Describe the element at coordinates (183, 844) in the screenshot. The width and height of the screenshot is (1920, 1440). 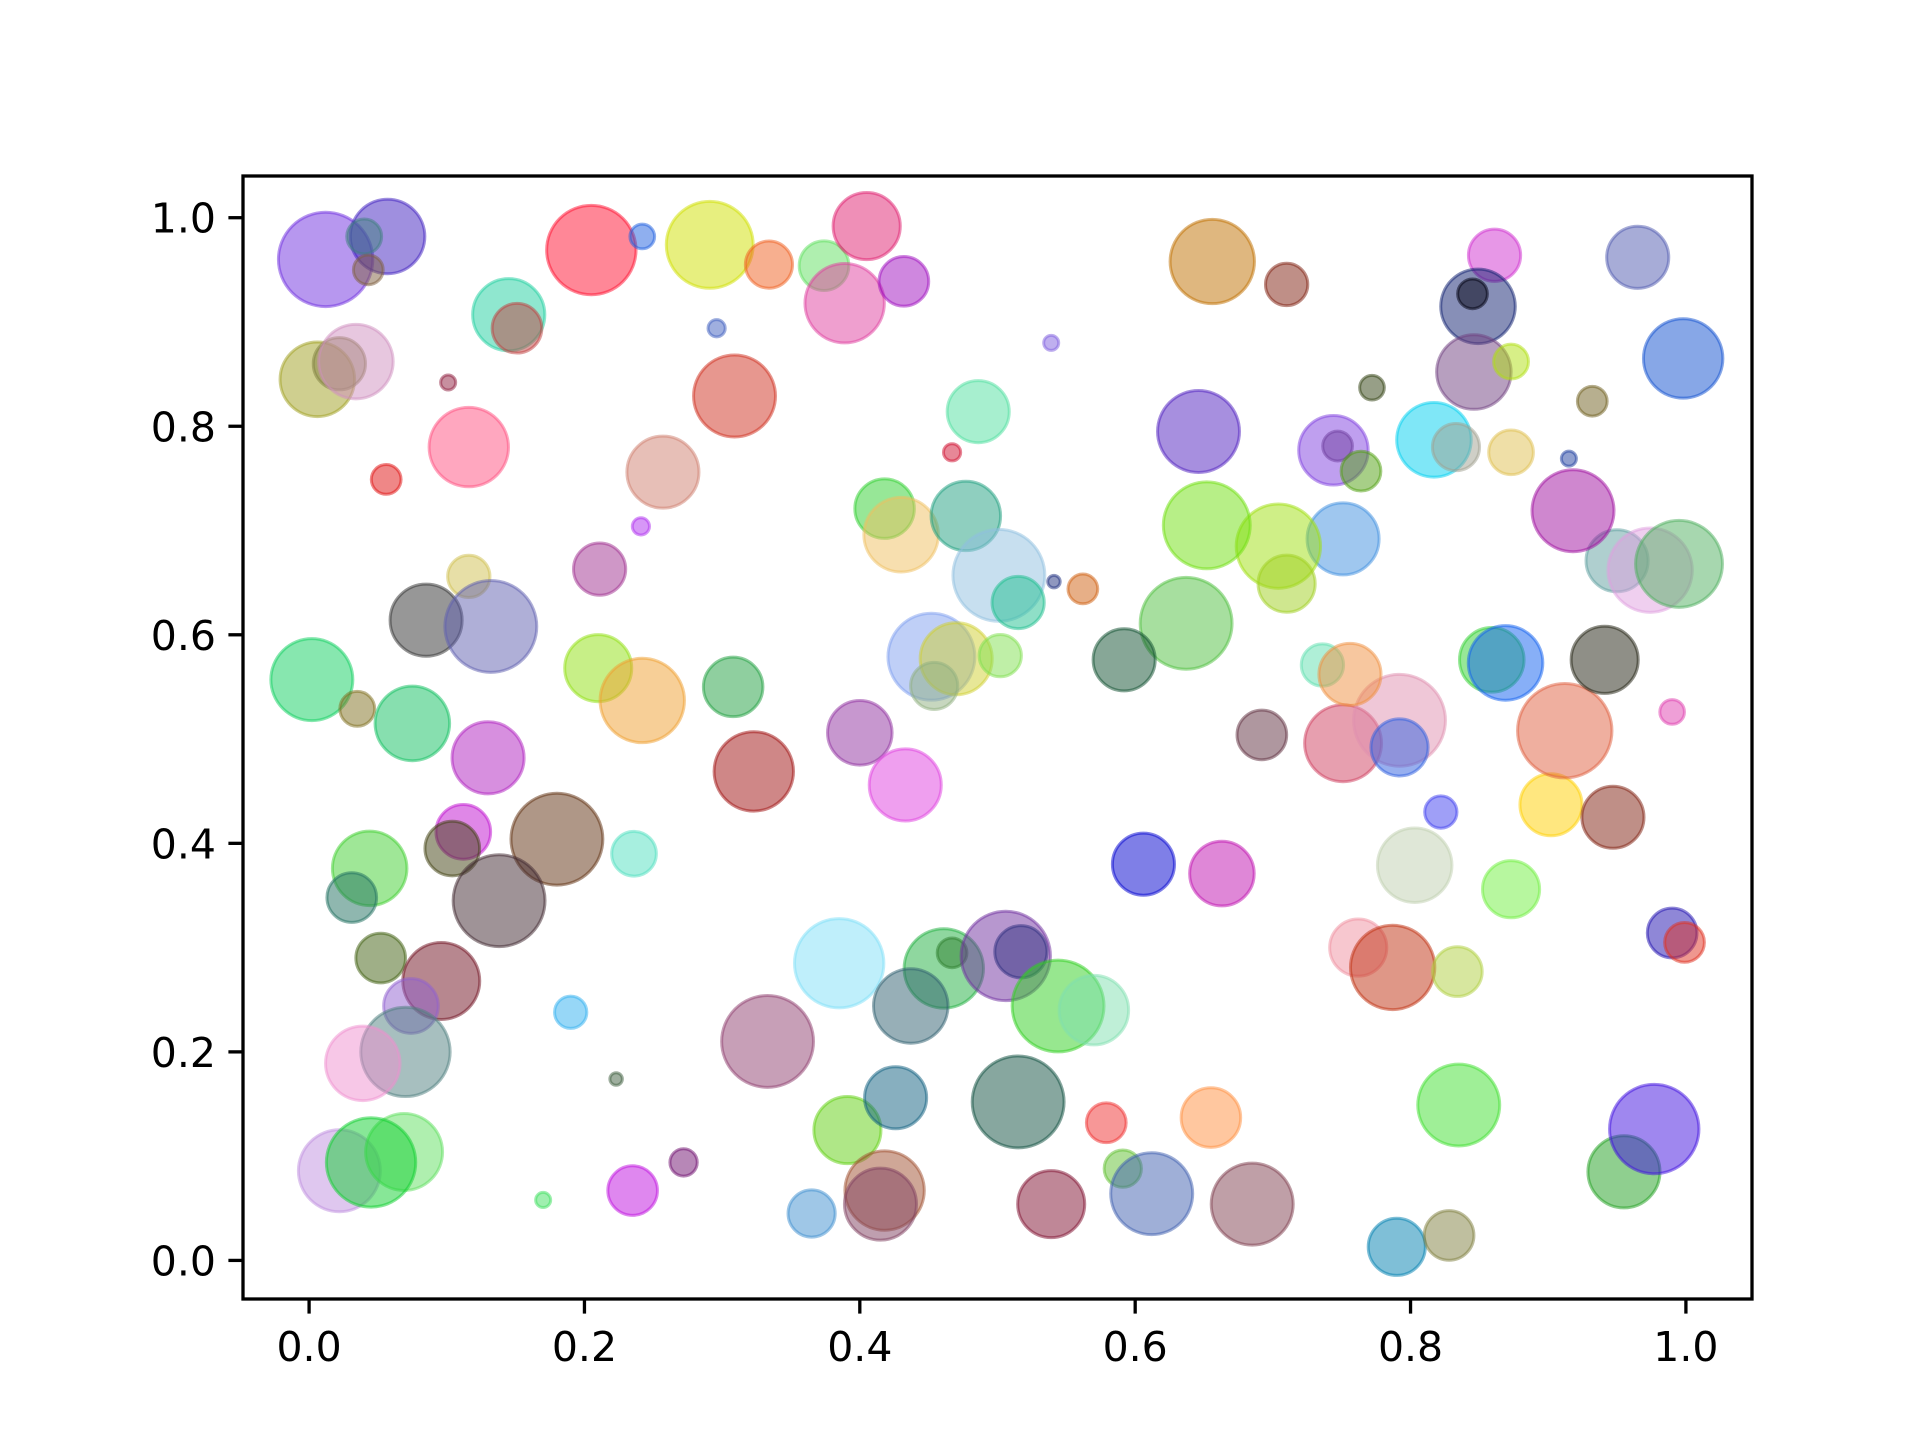
I see `y-tick-label: 0.4` at that location.